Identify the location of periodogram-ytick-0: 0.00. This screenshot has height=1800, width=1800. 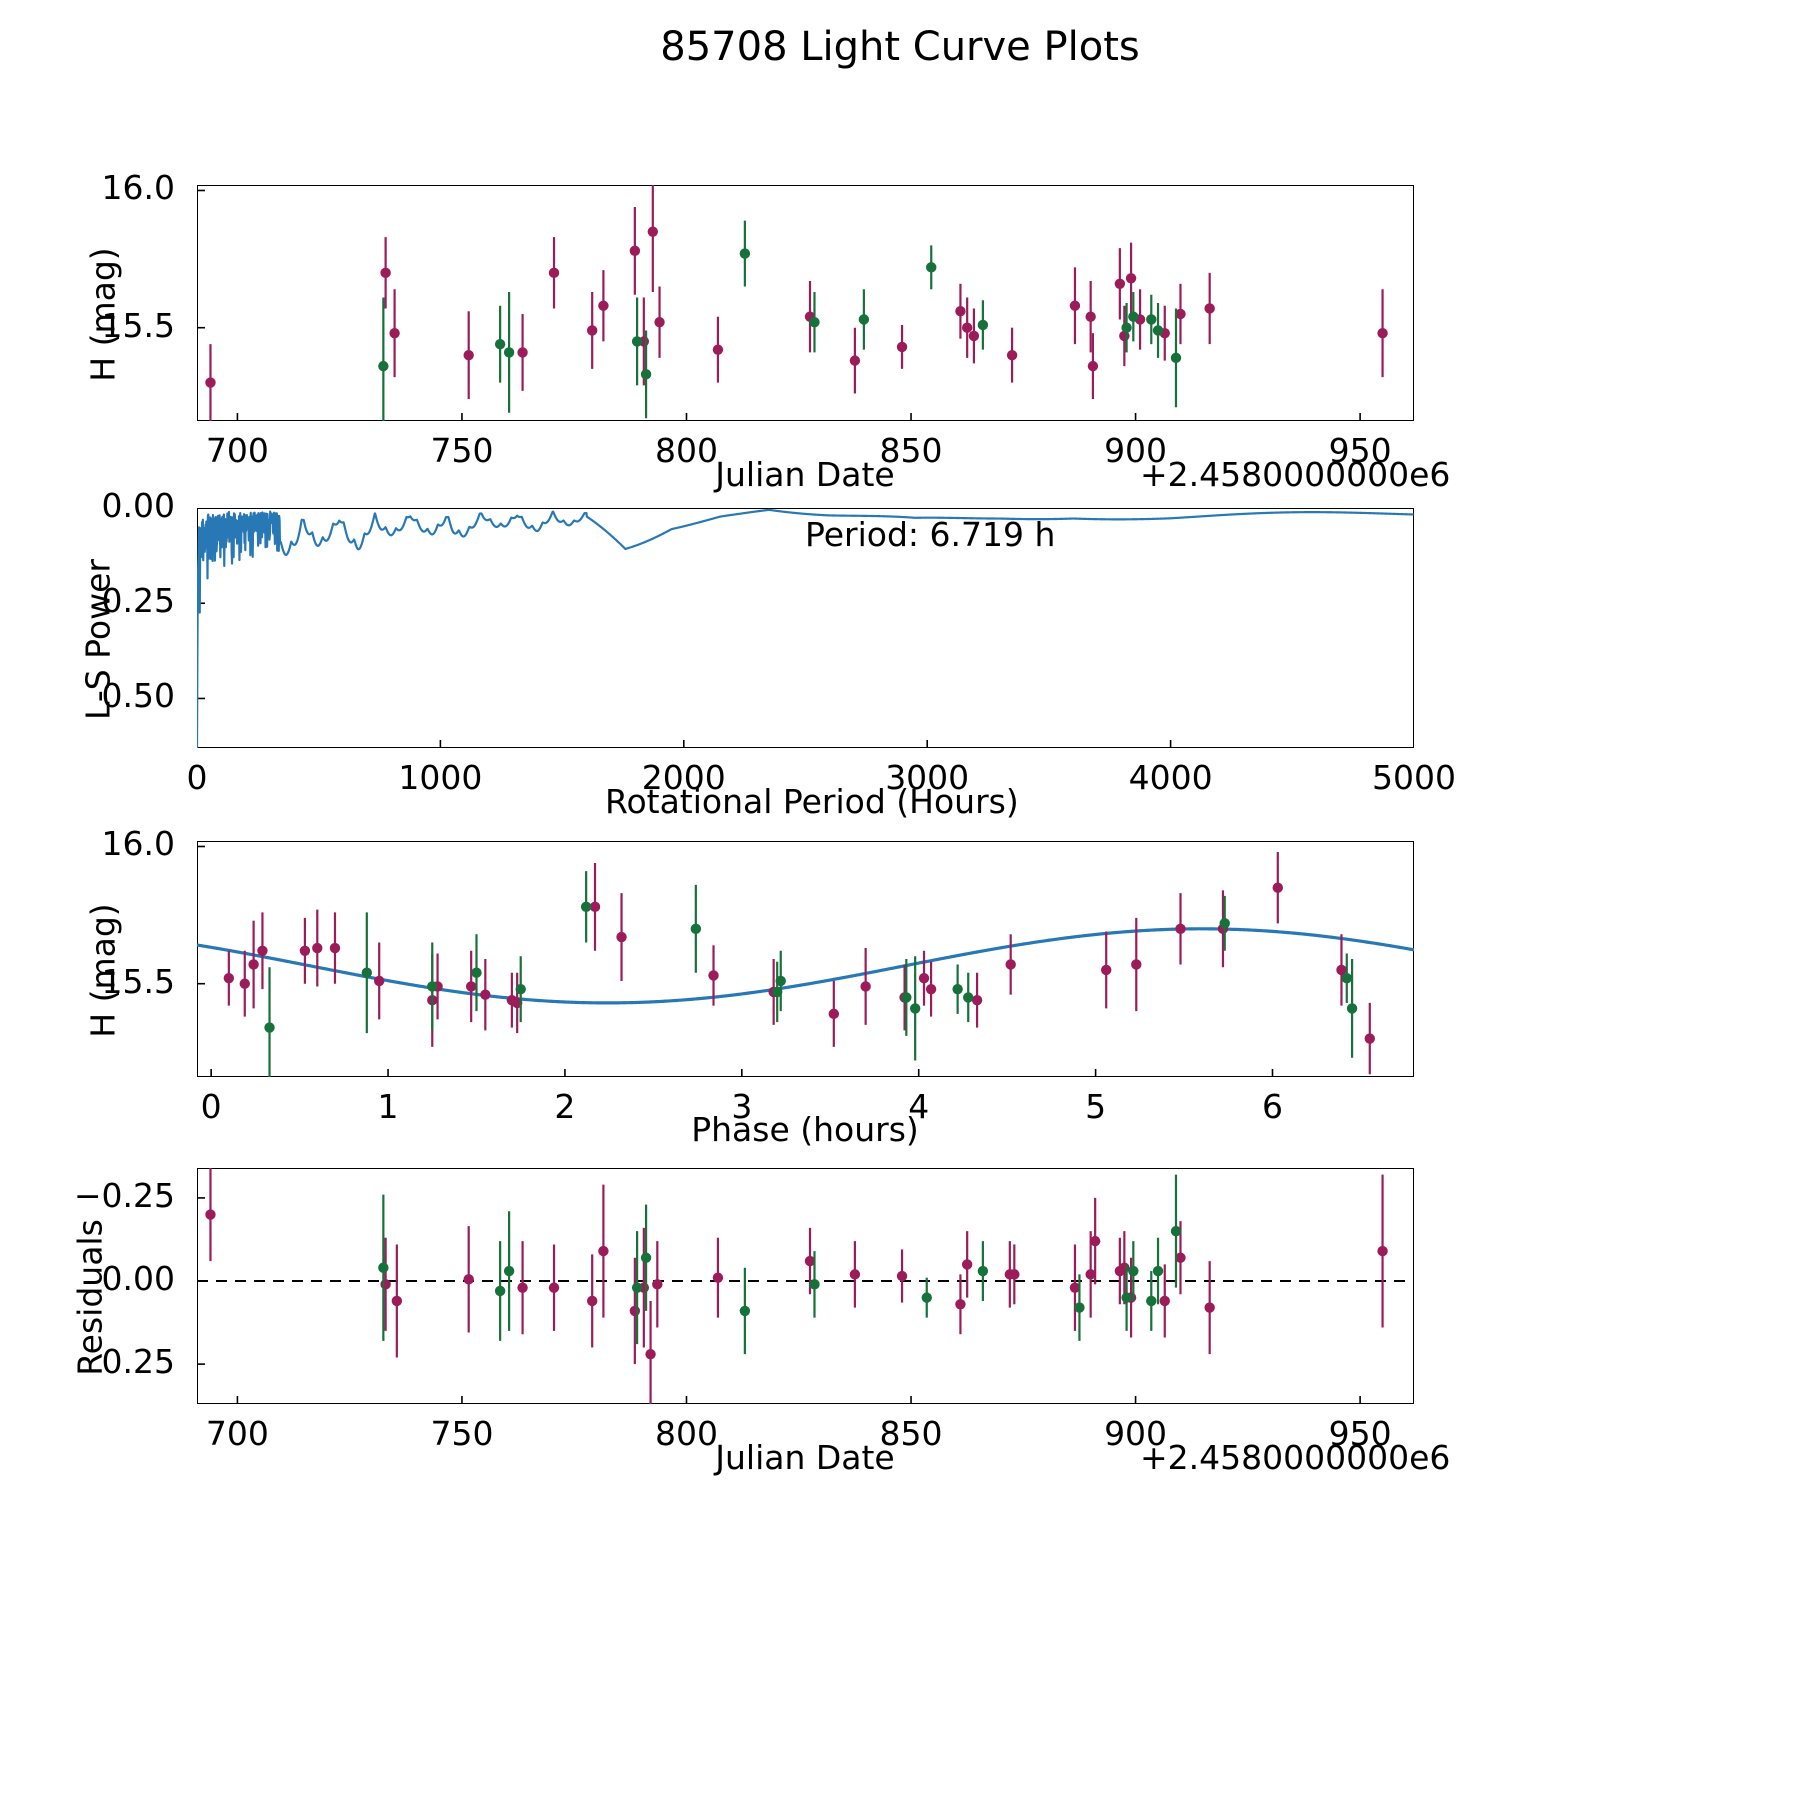
(138, 505).